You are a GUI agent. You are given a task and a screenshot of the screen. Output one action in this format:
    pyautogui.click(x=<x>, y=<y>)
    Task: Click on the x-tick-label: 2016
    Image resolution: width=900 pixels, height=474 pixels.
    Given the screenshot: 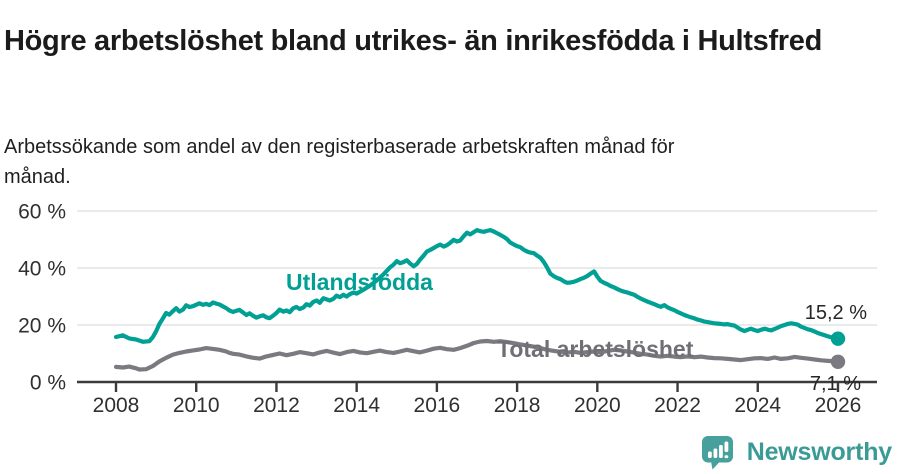 What is the action you would take?
    pyautogui.click(x=437, y=405)
    